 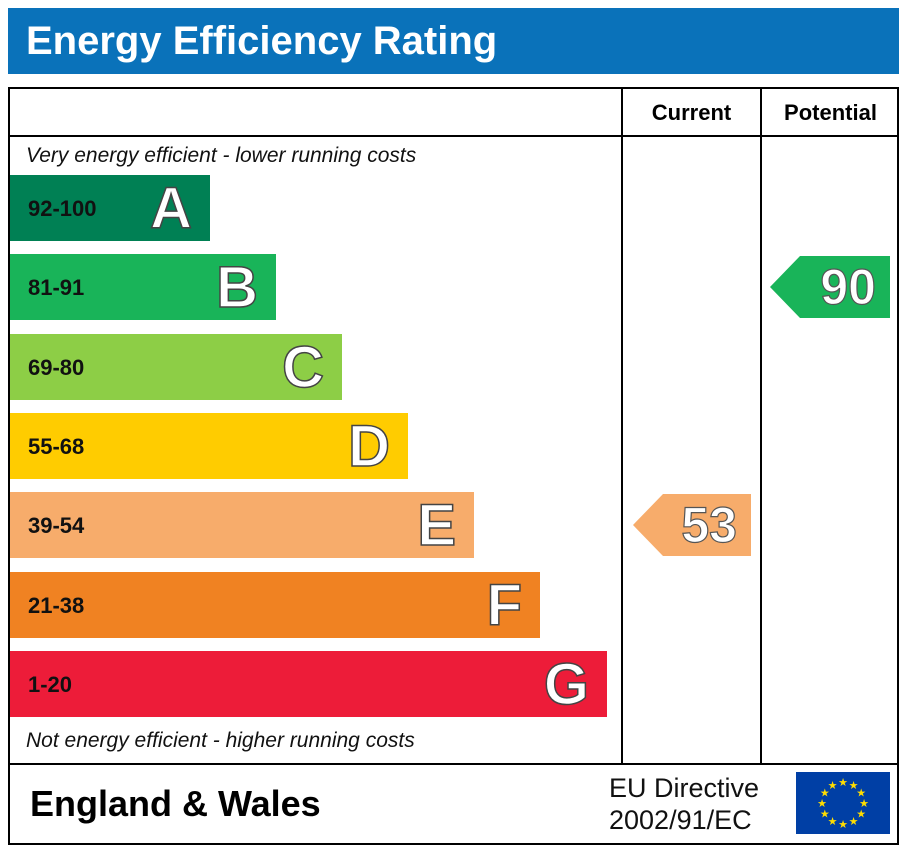 I want to click on band-letter: A, so click(x=170, y=208).